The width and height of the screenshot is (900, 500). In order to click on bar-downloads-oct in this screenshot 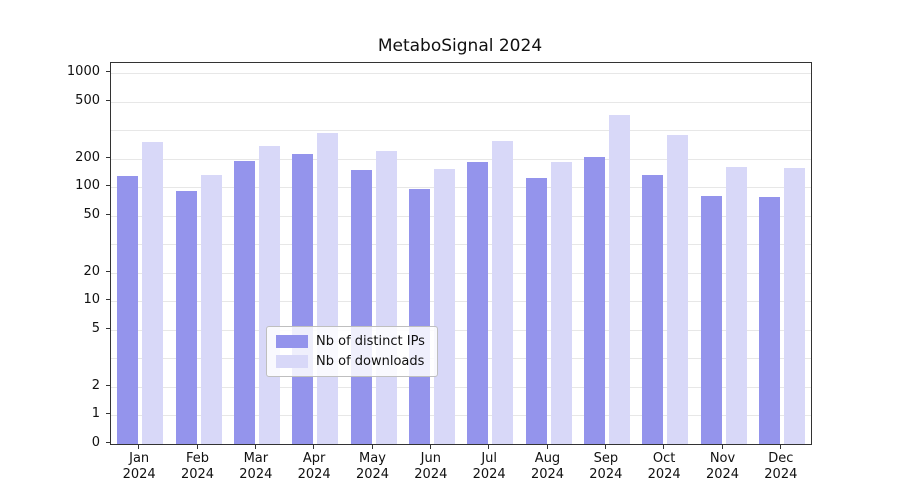, I will do `click(678, 289)`.